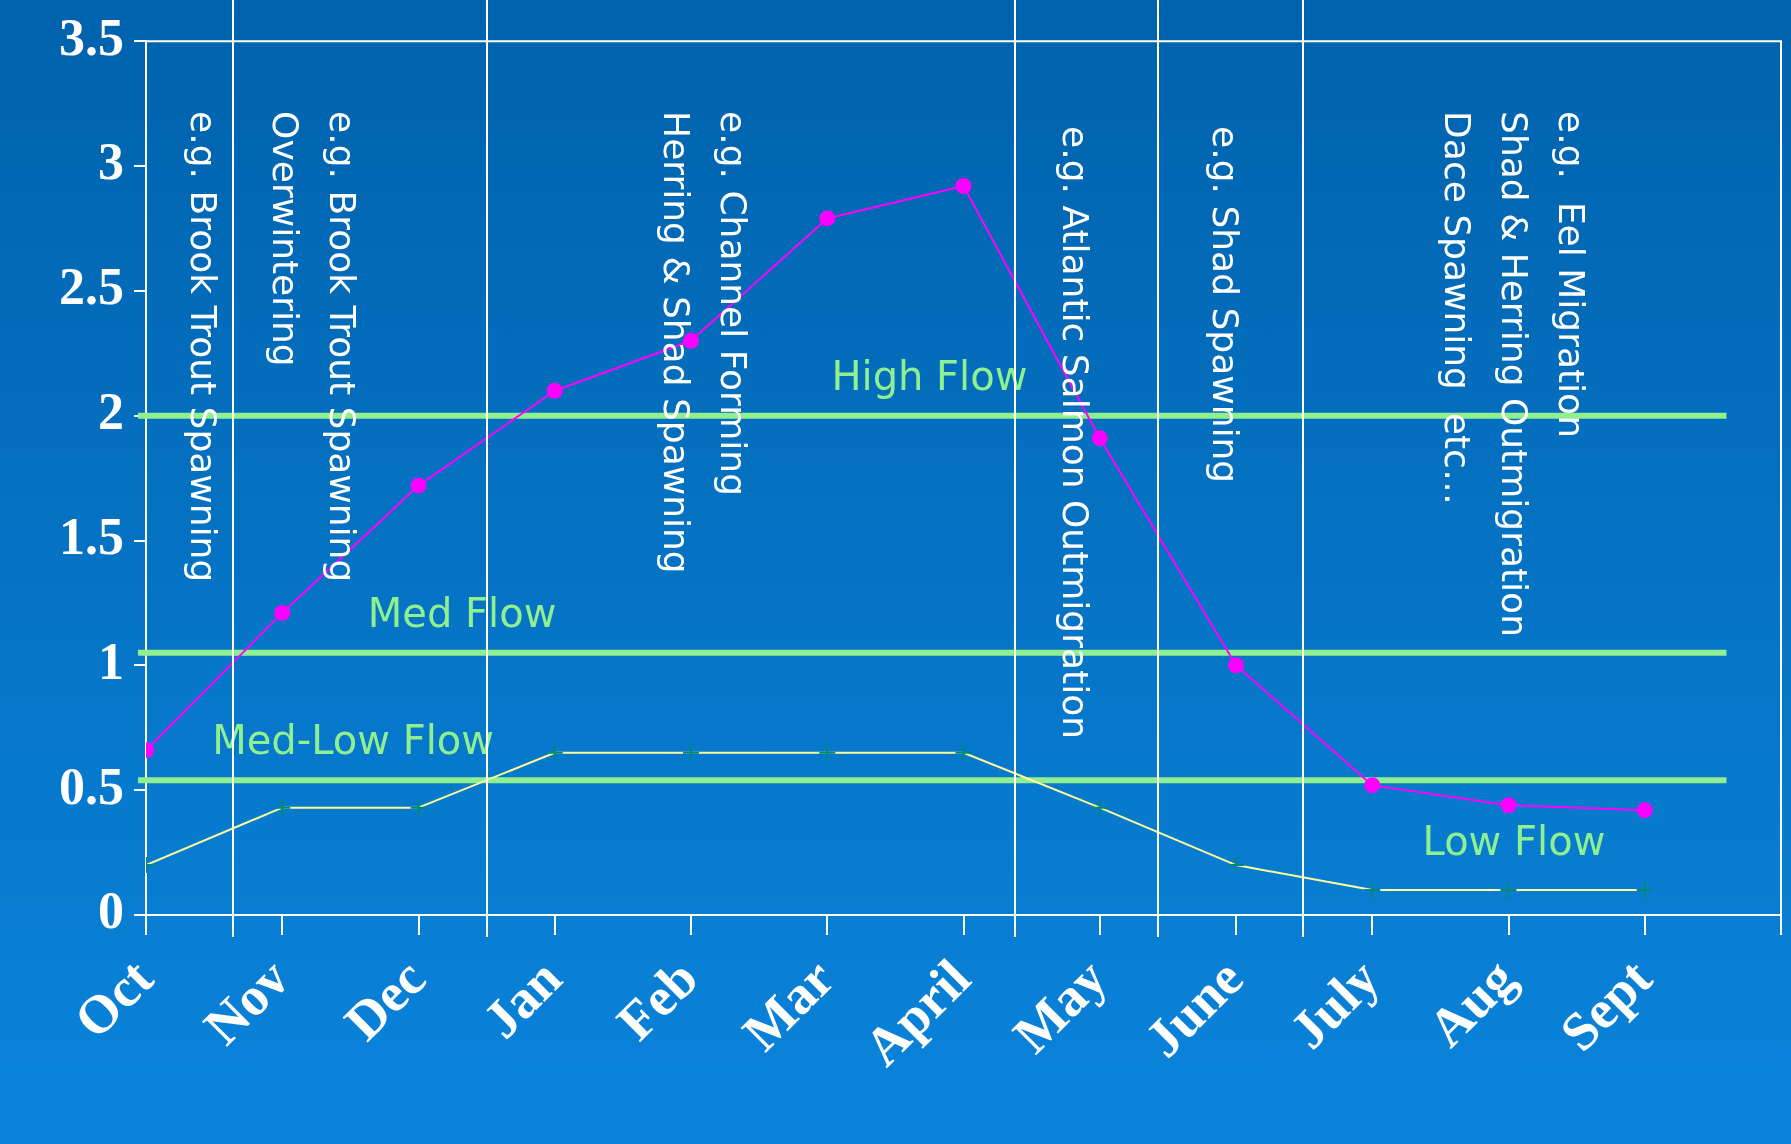 This screenshot has width=1791, height=1144. What do you see at coordinates (1194, 1008) in the screenshot?
I see `x-tick-label: June` at bounding box center [1194, 1008].